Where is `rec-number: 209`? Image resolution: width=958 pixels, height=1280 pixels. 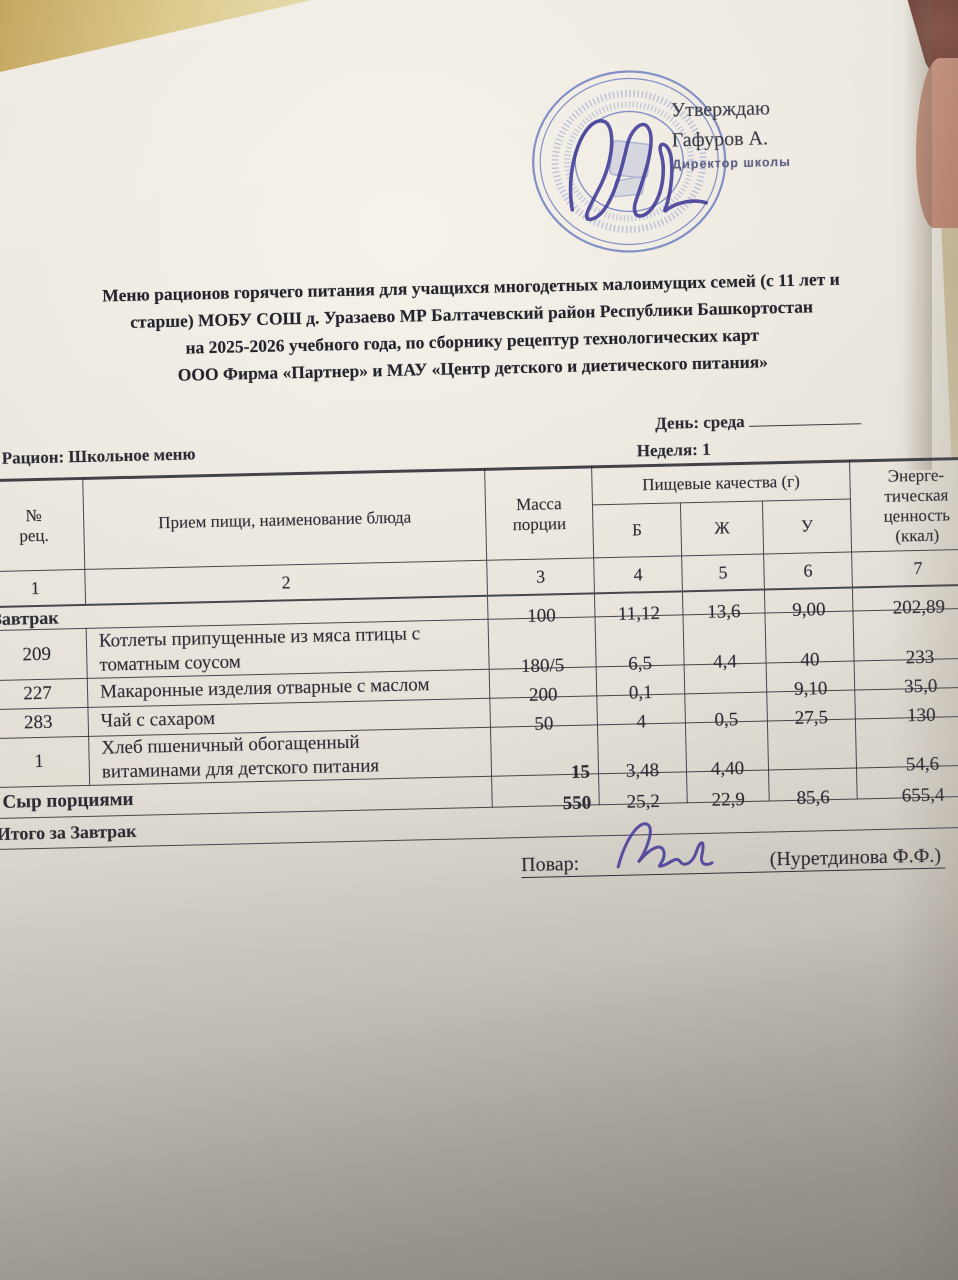
rec-number: 209 is located at coordinates (44, 654).